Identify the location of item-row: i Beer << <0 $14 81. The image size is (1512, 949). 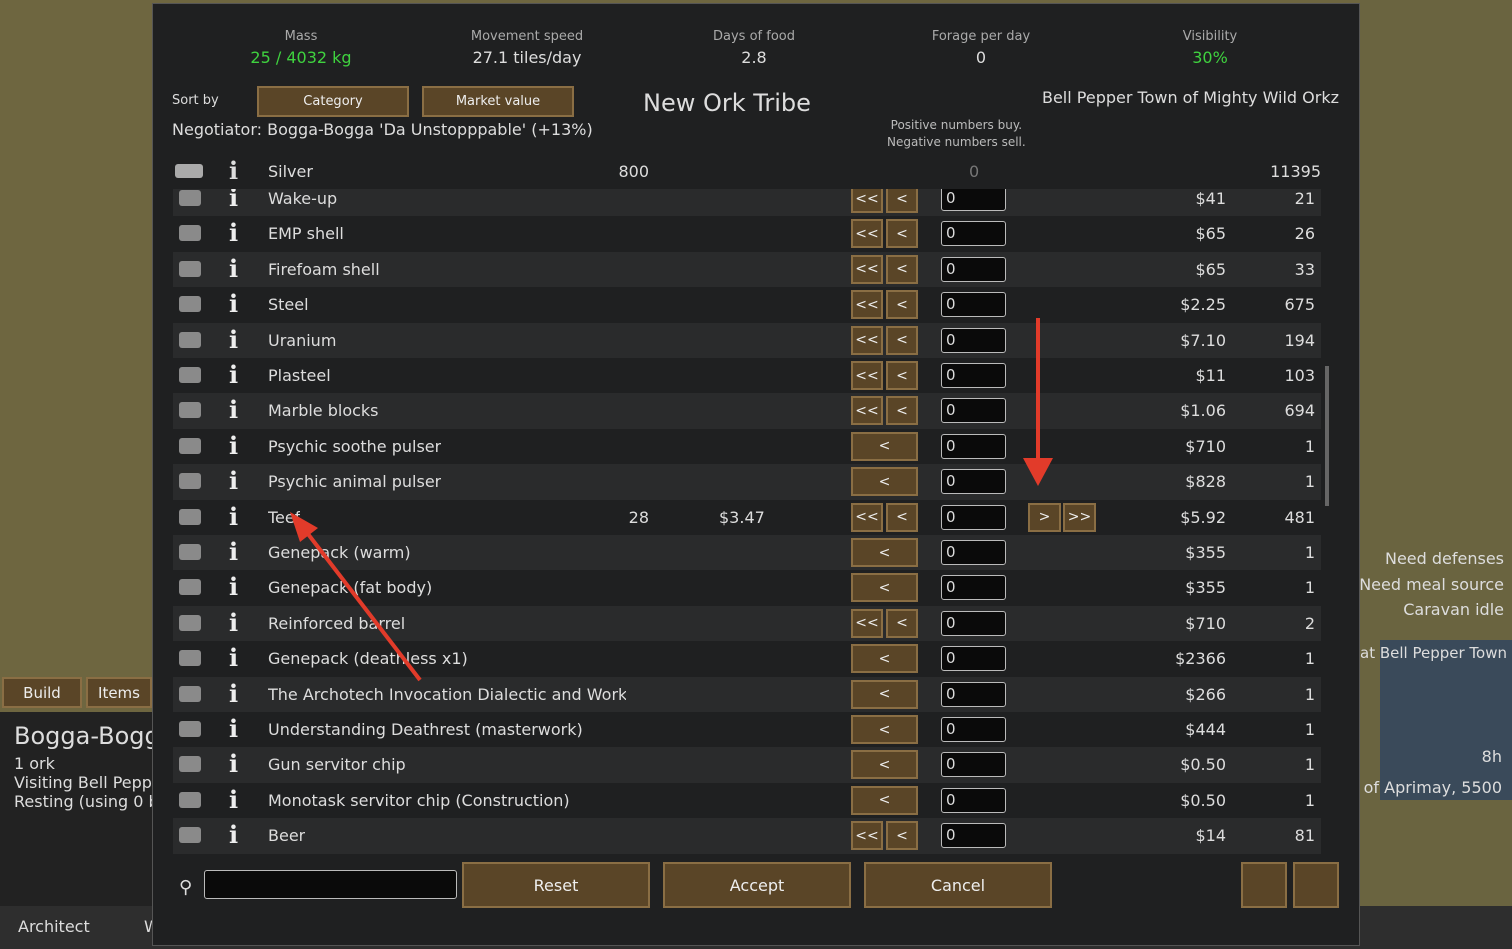
(747, 836).